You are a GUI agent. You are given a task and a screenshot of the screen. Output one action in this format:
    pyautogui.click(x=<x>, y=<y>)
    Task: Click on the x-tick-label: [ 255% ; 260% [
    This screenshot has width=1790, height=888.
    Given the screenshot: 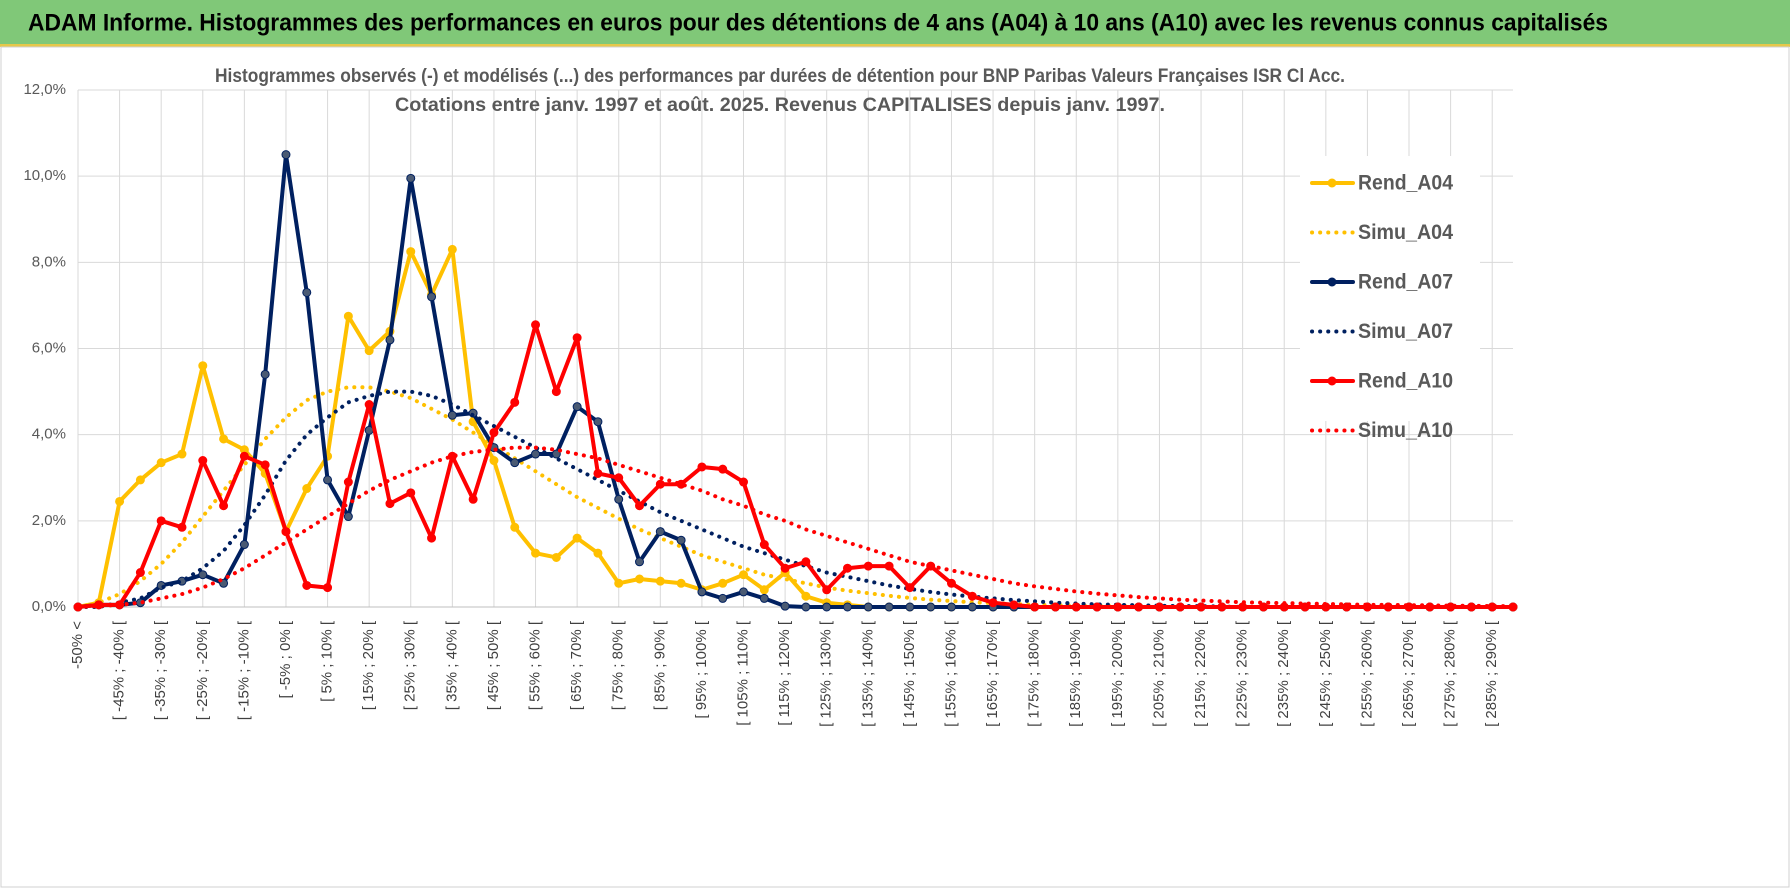 What is the action you would take?
    pyautogui.click(x=1366, y=673)
    